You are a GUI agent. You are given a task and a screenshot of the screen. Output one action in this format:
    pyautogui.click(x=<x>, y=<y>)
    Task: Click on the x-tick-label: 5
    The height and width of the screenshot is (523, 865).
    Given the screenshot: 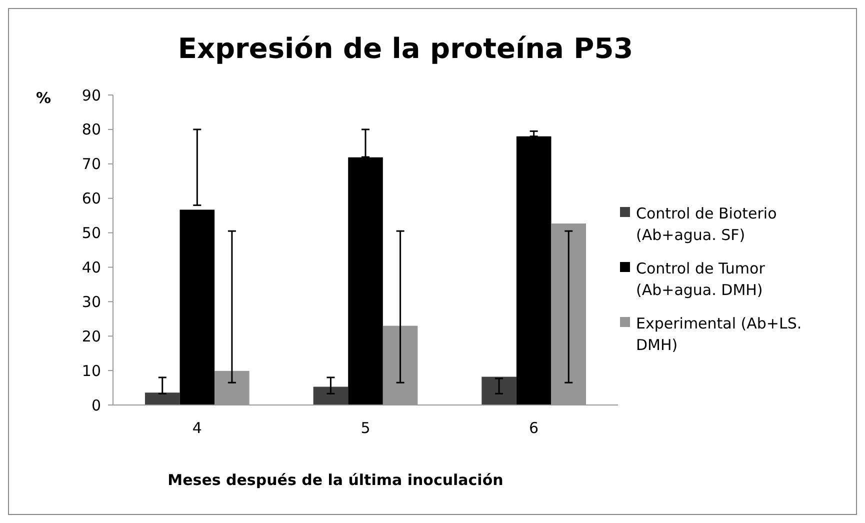 What is the action you would take?
    pyautogui.click(x=365, y=428)
    